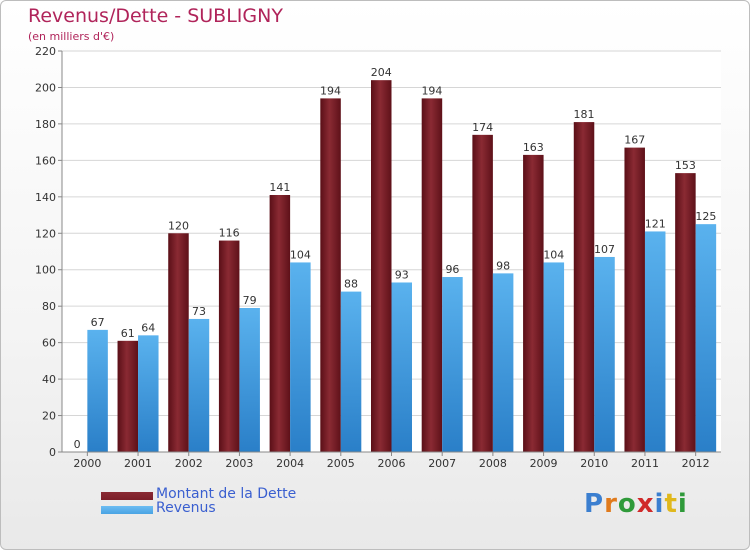 This screenshot has height=550, width=750. Describe the element at coordinates (671, 504) in the screenshot. I see `logo-letter: t` at that location.